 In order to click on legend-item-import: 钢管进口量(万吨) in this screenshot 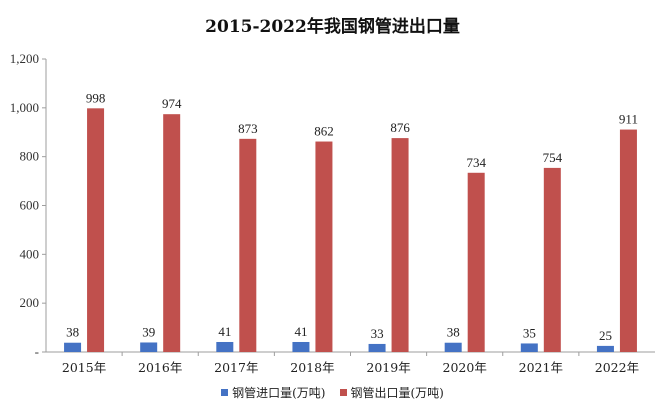, I will do `click(273, 392)`.